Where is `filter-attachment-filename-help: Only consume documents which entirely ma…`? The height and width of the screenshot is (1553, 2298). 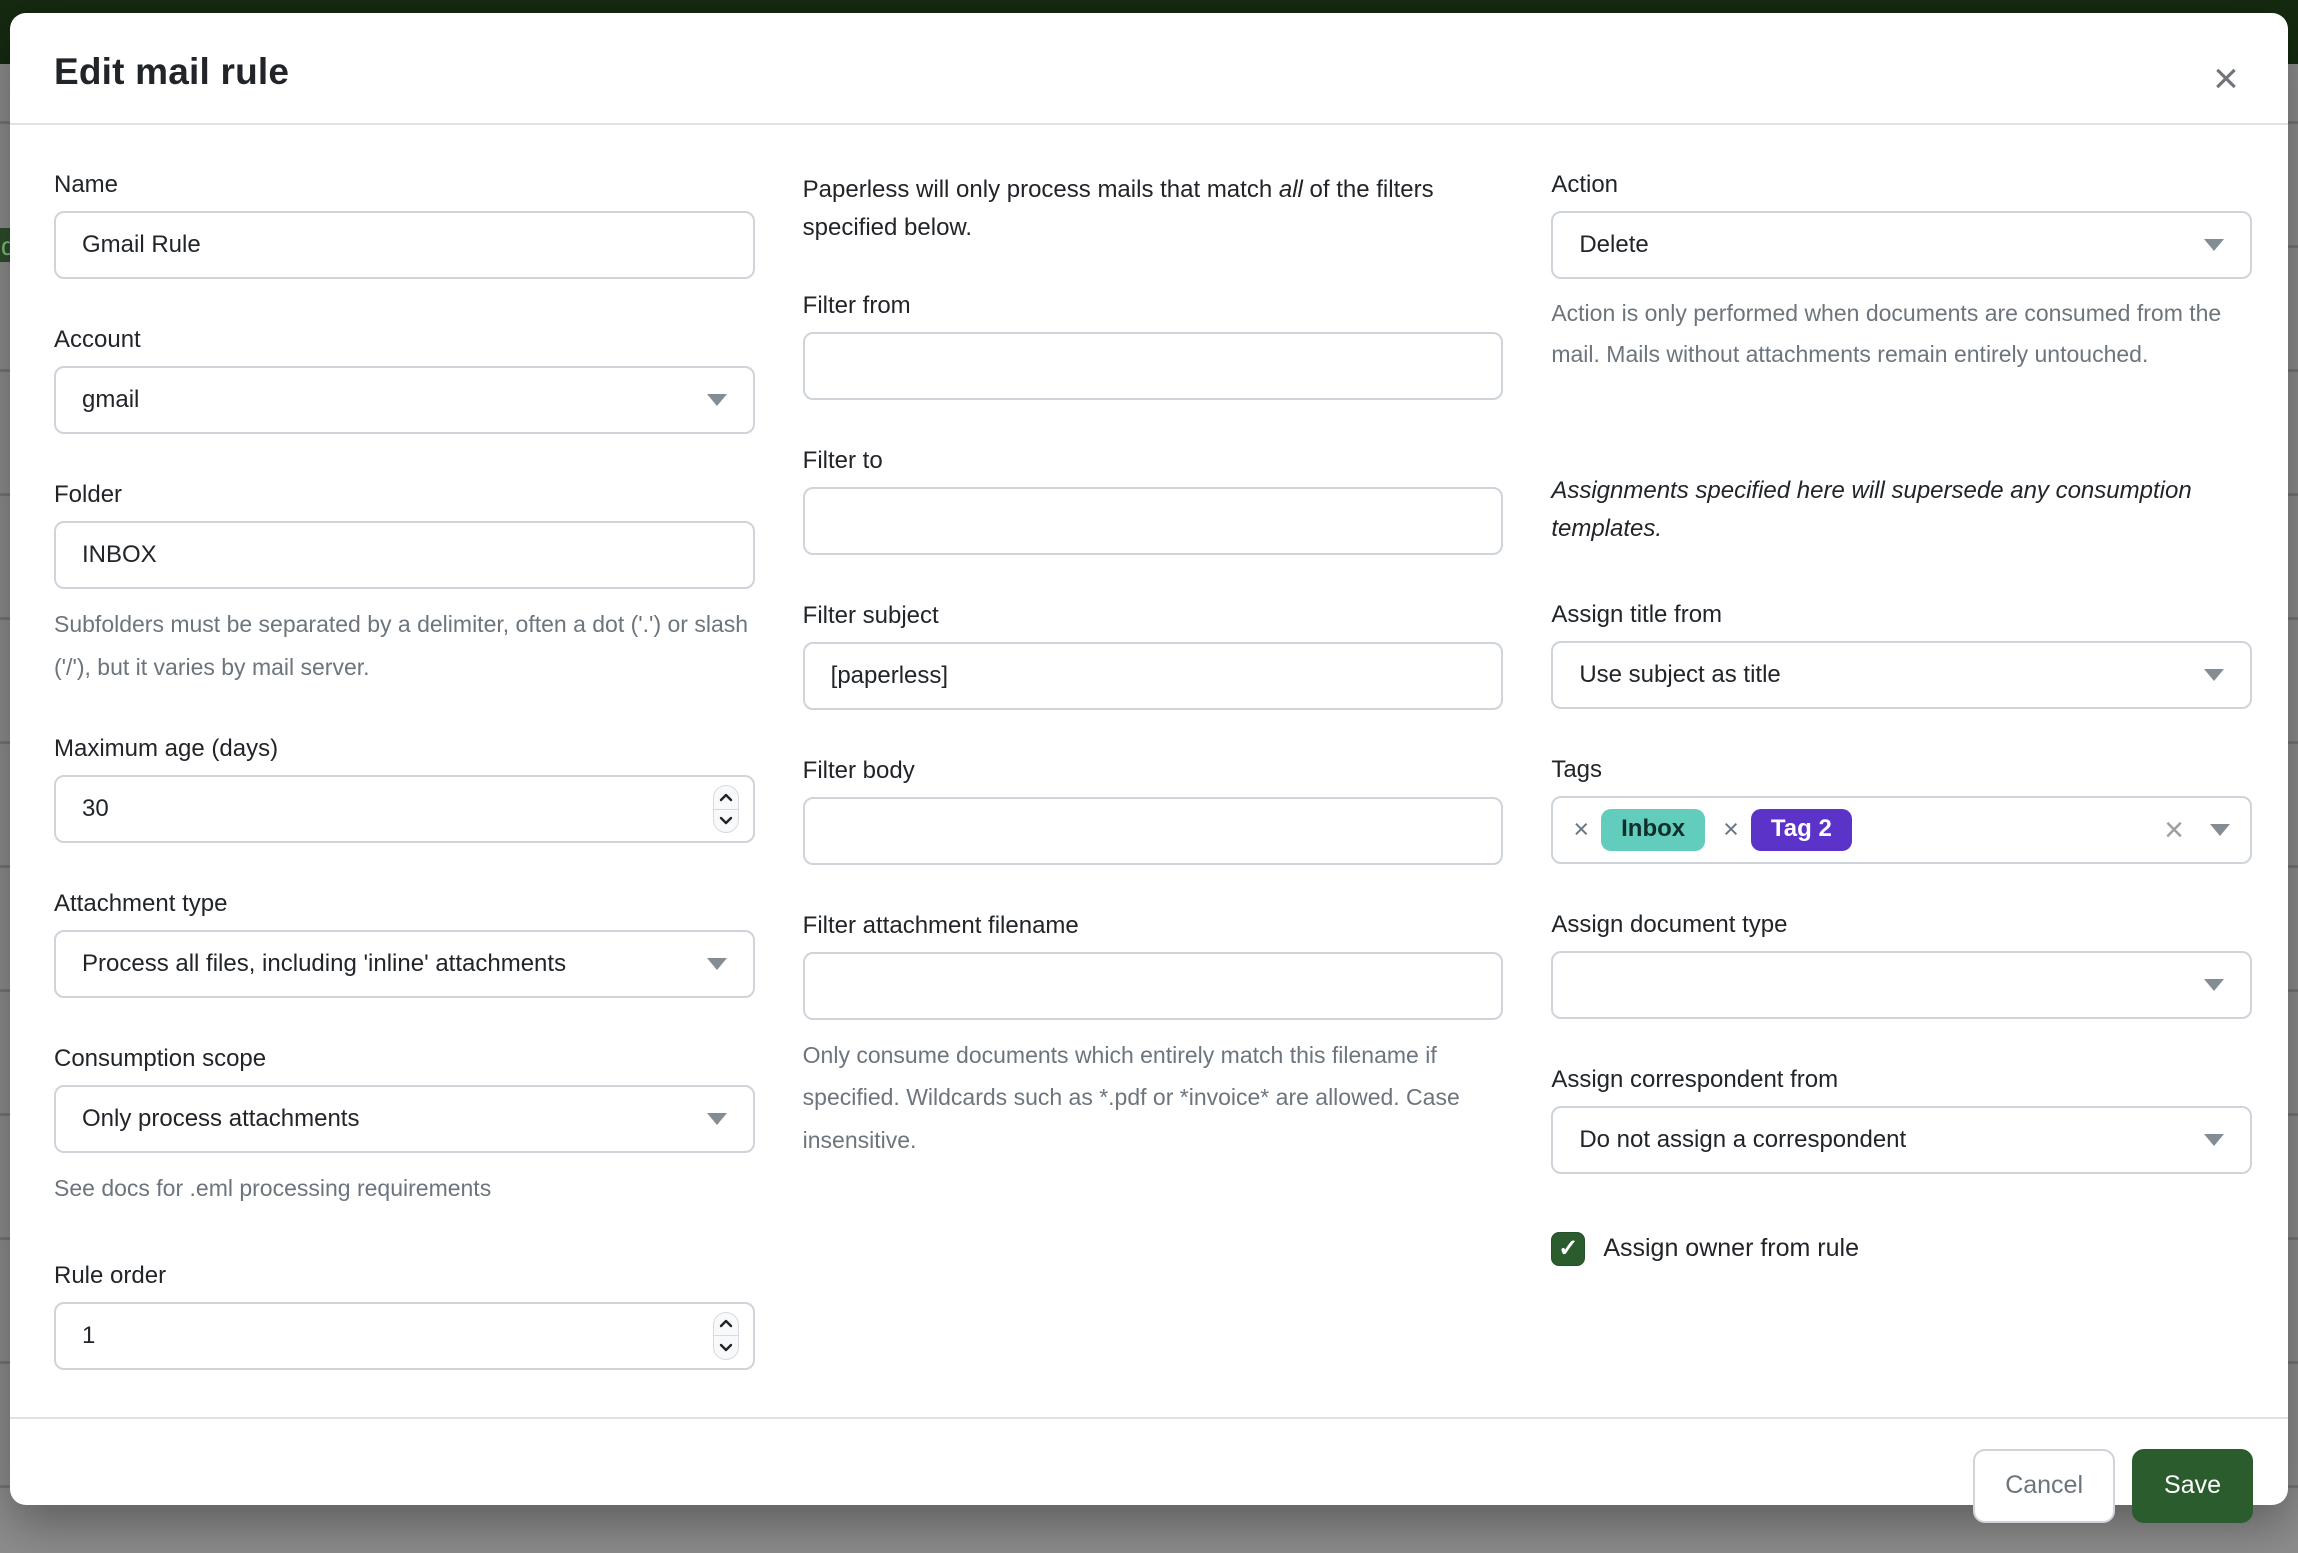
filter-attachment-filename-help: Only consume documents which entirely ma… is located at coordinates (1131, 1097).